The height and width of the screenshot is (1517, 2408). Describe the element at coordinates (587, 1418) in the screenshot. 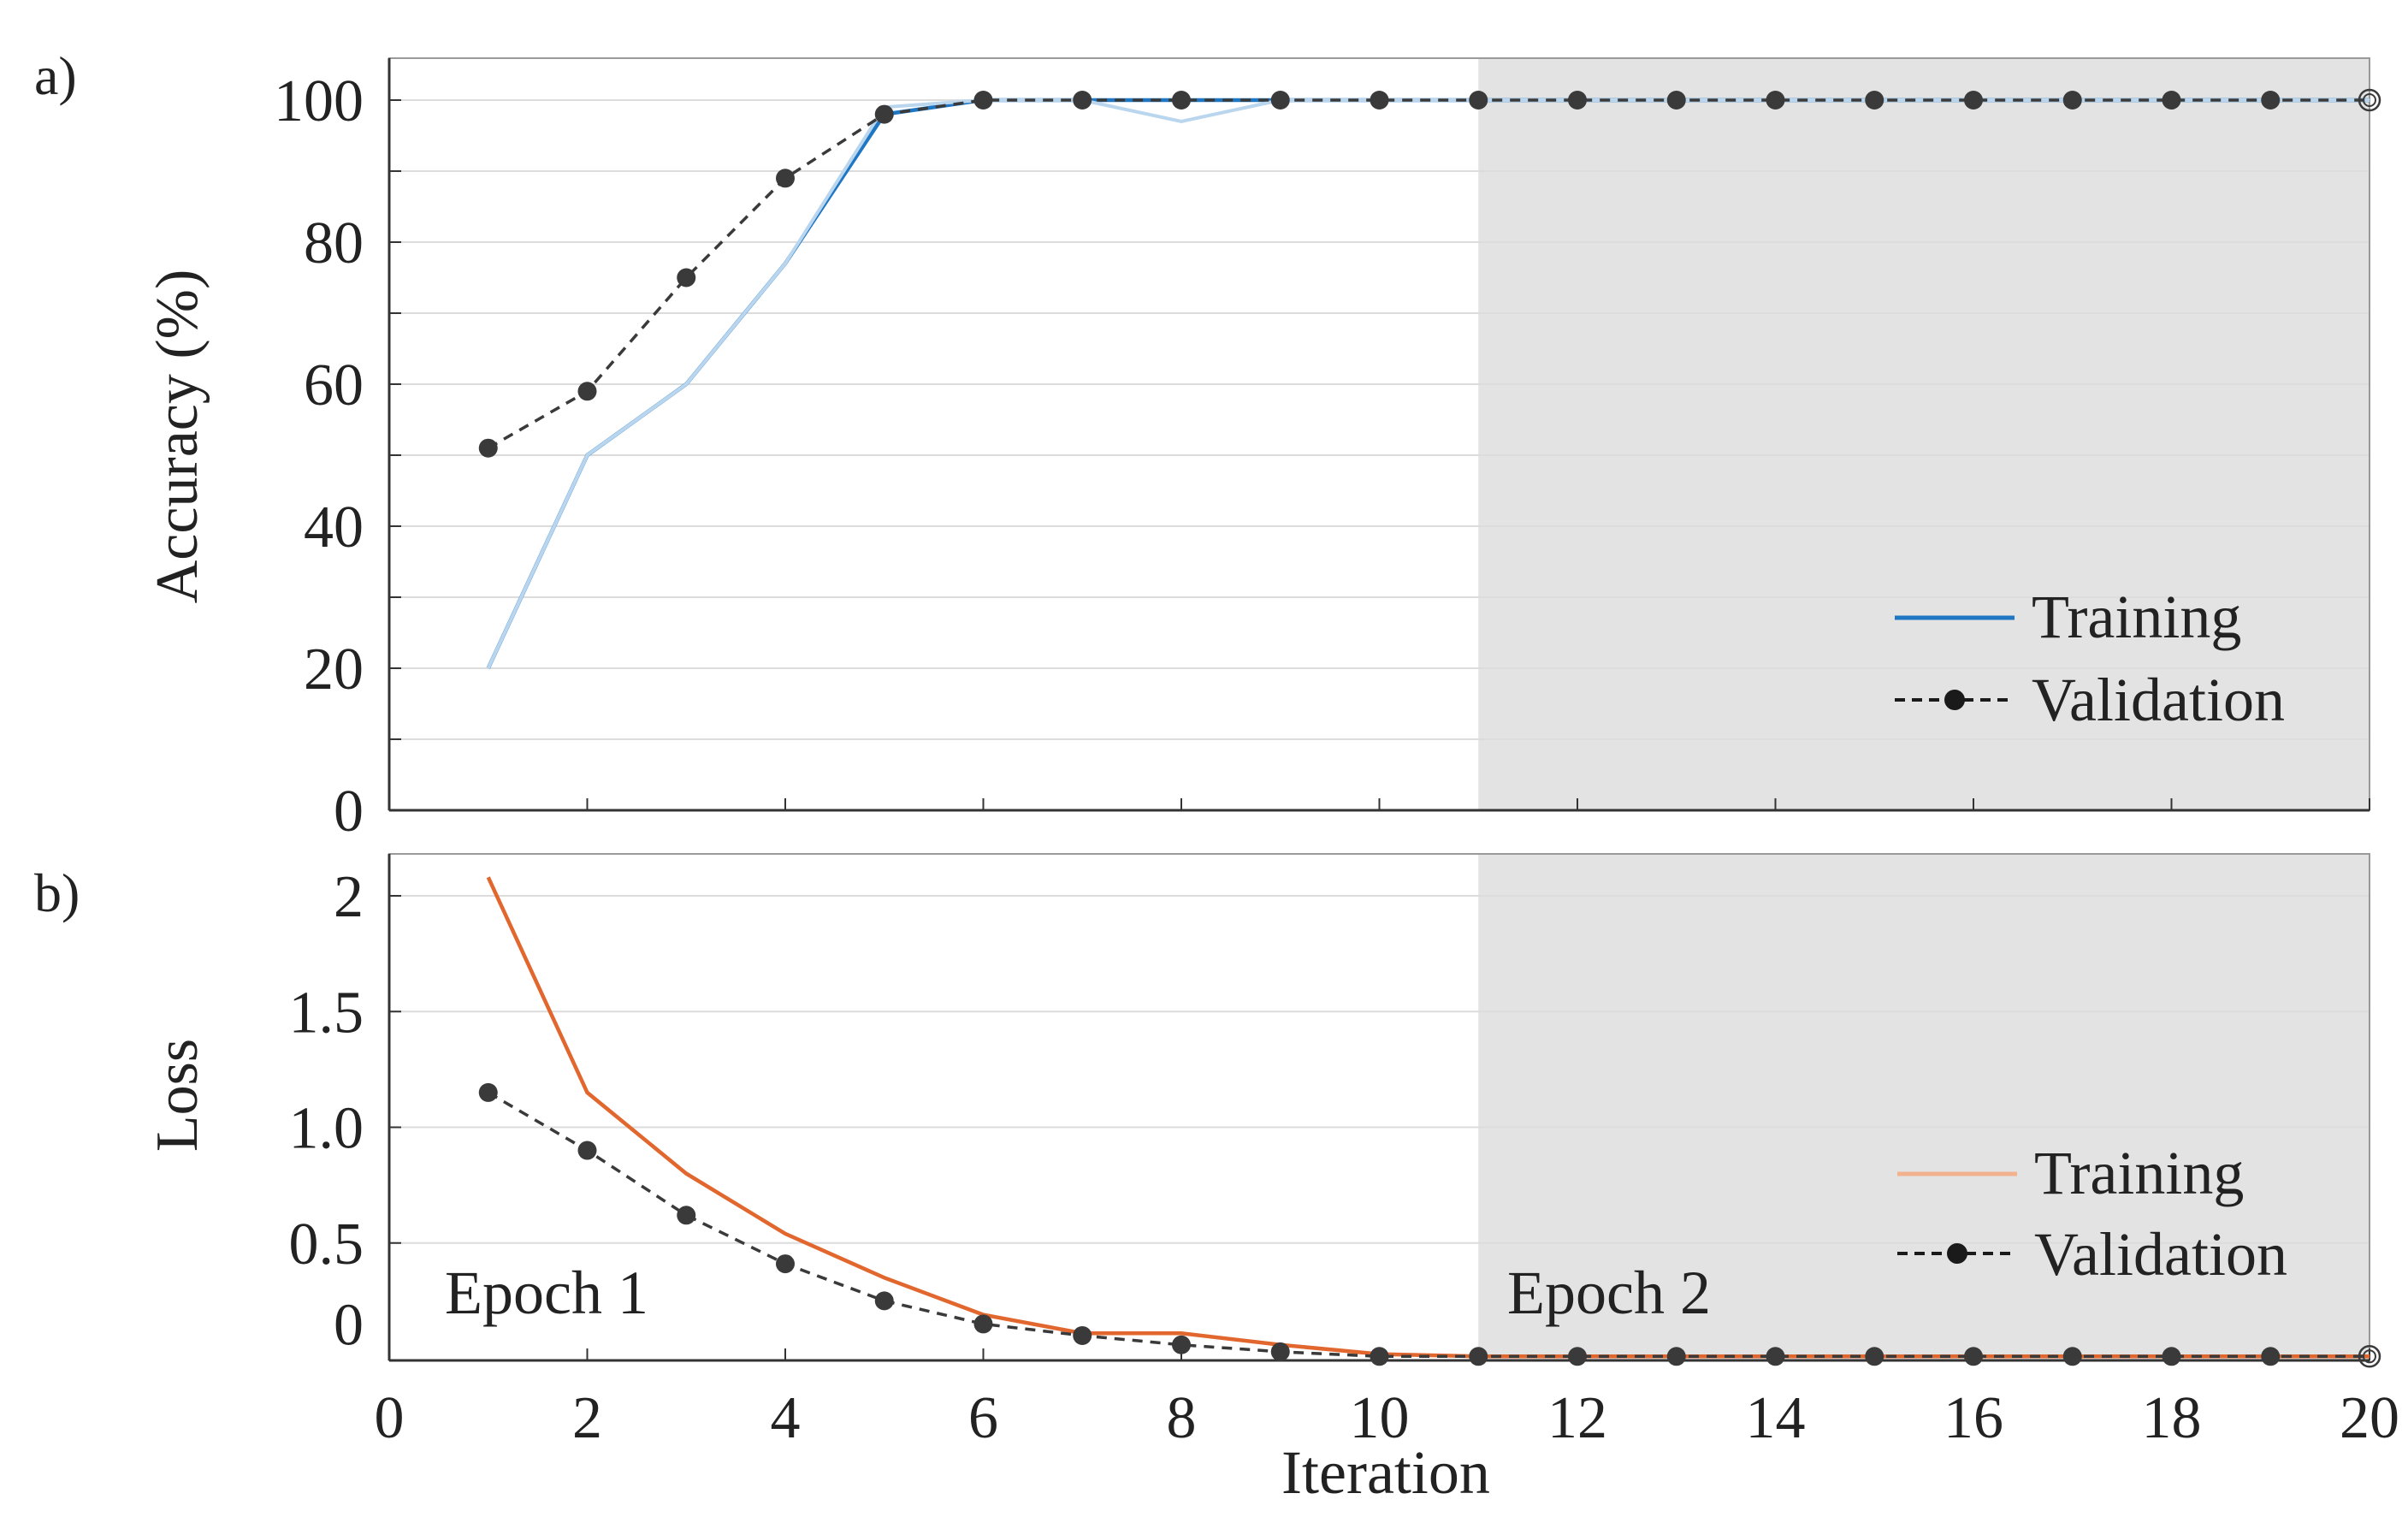

I see `x-tick-label: 2` at that location.